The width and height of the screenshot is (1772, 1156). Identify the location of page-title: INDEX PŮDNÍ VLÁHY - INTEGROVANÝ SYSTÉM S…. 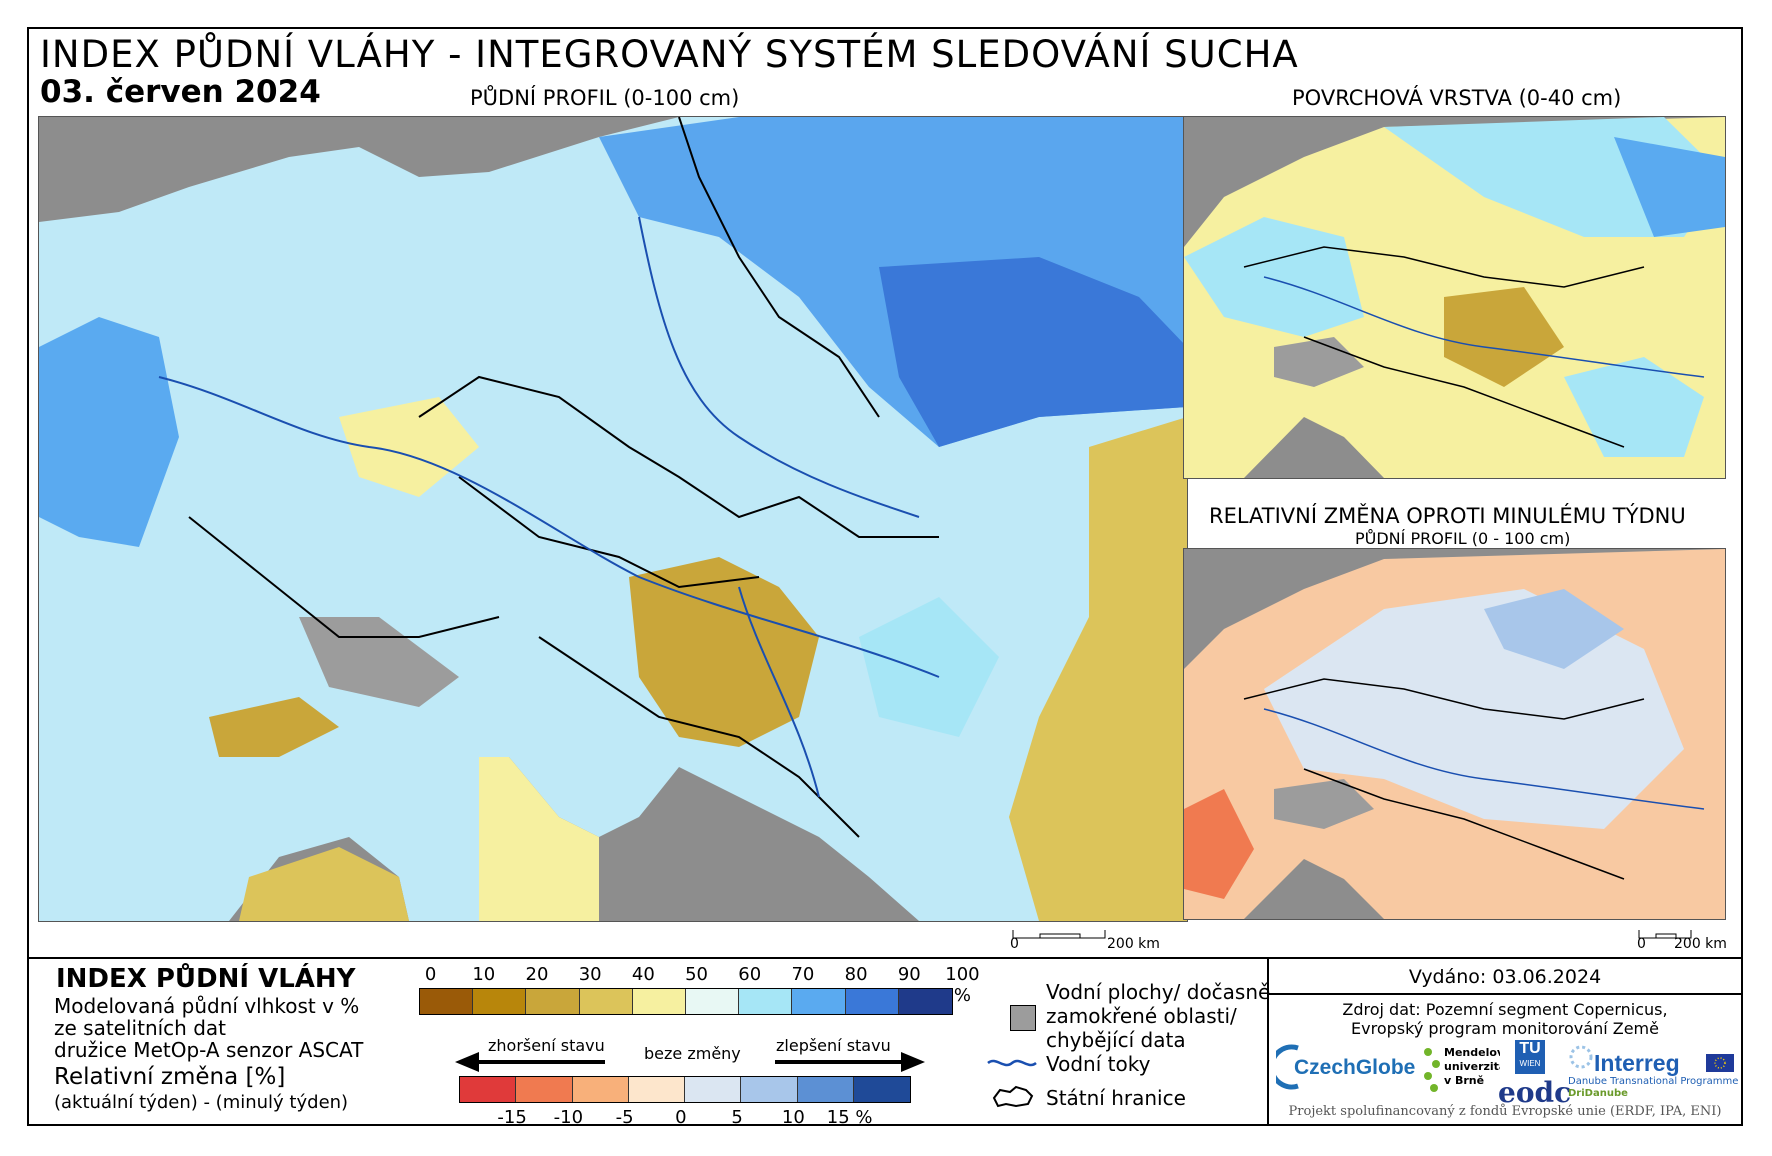
(669, 54).